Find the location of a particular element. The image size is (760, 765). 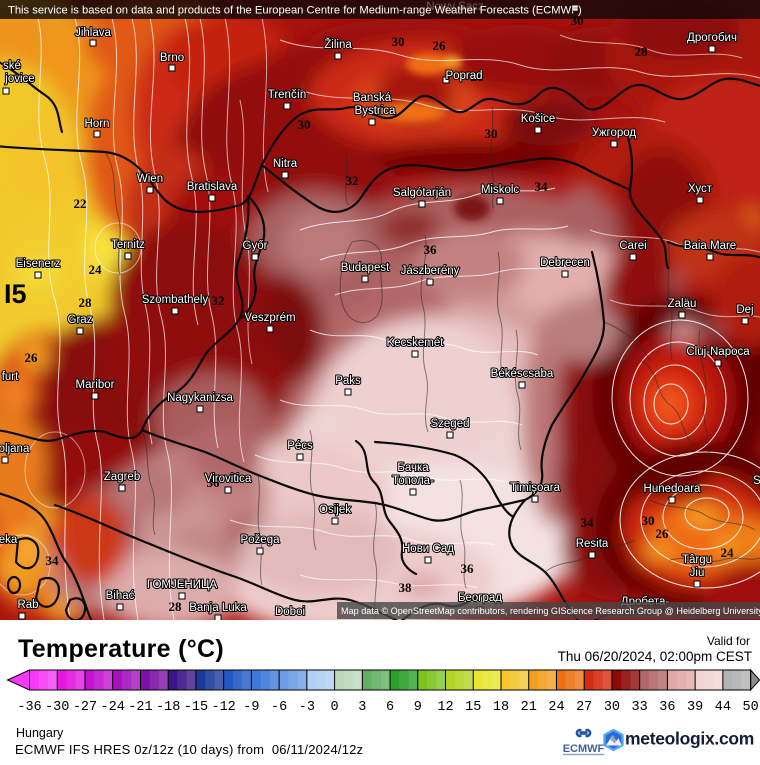

svg-text: Wien is located at coordinates (150, 179).